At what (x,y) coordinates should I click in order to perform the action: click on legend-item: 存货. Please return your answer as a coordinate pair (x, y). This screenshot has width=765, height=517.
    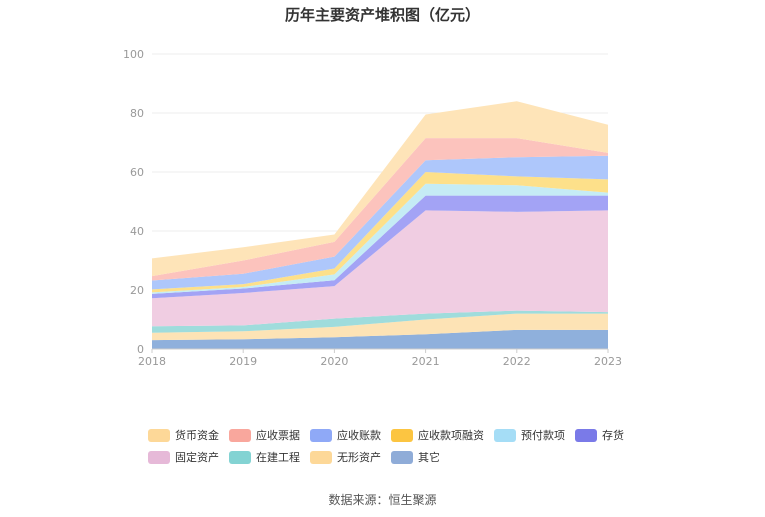
    Looking at the image, I should click on (599, 435).